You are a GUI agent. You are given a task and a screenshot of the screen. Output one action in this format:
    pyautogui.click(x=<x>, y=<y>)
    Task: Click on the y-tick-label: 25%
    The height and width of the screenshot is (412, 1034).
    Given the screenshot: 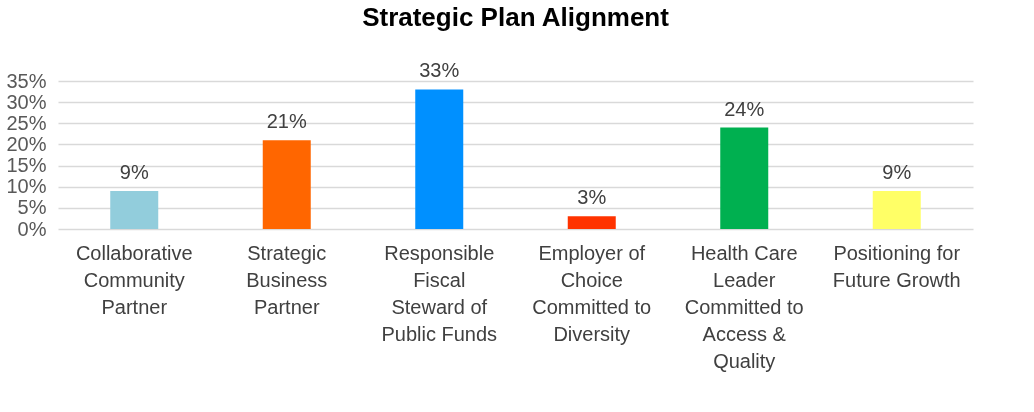 What is the action you would take?
    pyautogui.click(x=26, y=122)
    